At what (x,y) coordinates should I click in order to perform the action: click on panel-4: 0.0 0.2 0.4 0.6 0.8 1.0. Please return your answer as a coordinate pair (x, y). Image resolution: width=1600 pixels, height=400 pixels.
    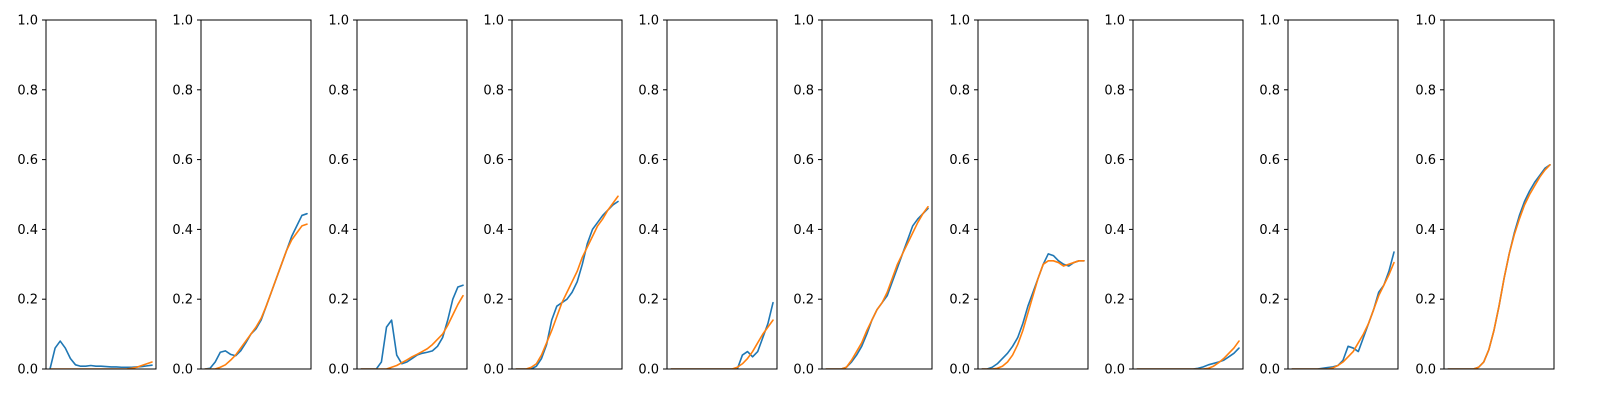
    Looking at the image, I should click on (553, 196).